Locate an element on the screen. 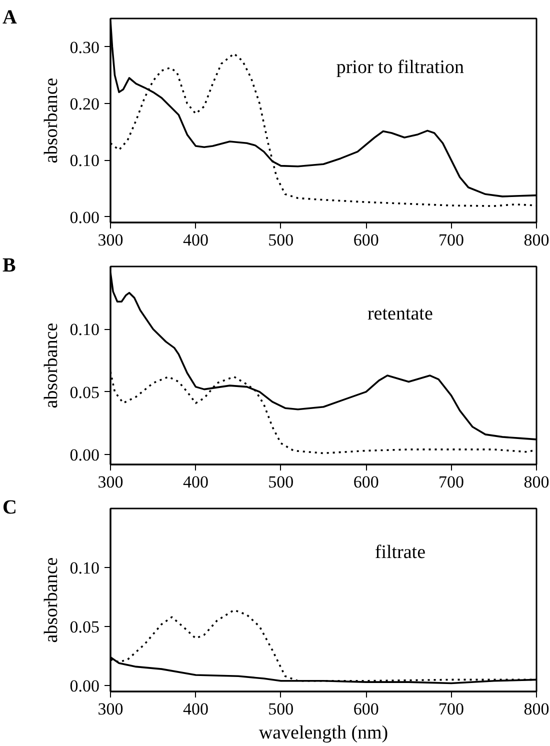 This screenshot has width=550, height=746. annotation: filtrate is located at coordinates (400, 552).